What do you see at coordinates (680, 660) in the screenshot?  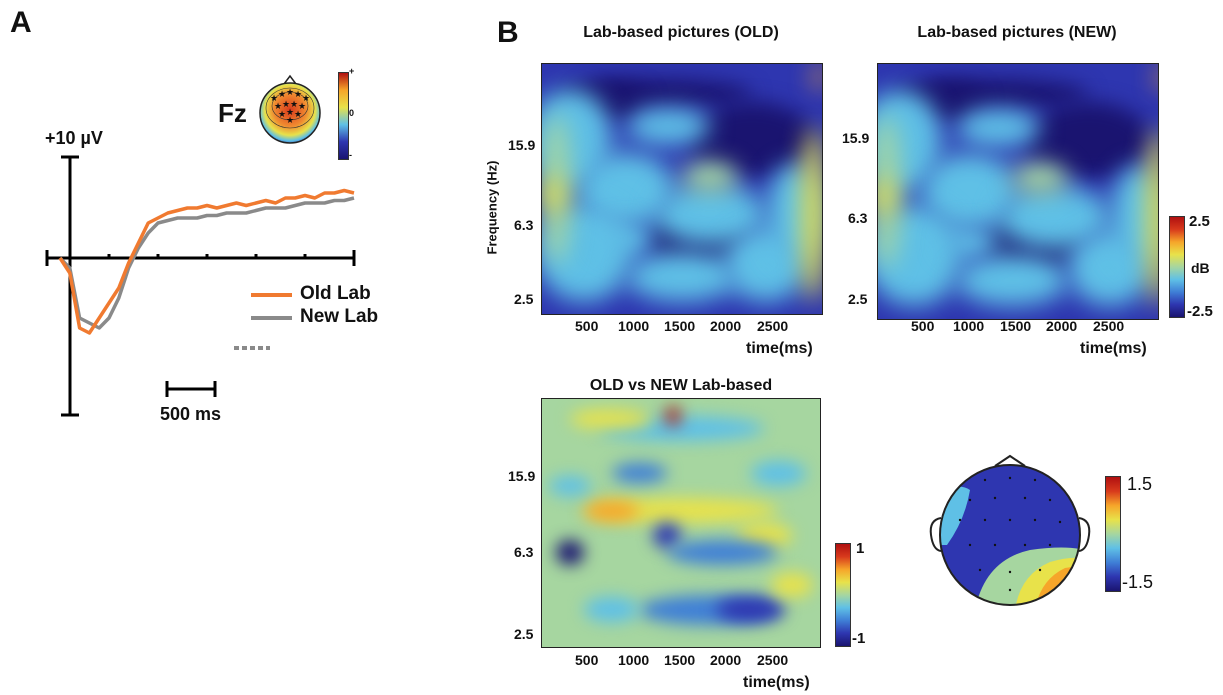 I see `map-diff-xtick-3: 1500` at bounding box center [680, 660].